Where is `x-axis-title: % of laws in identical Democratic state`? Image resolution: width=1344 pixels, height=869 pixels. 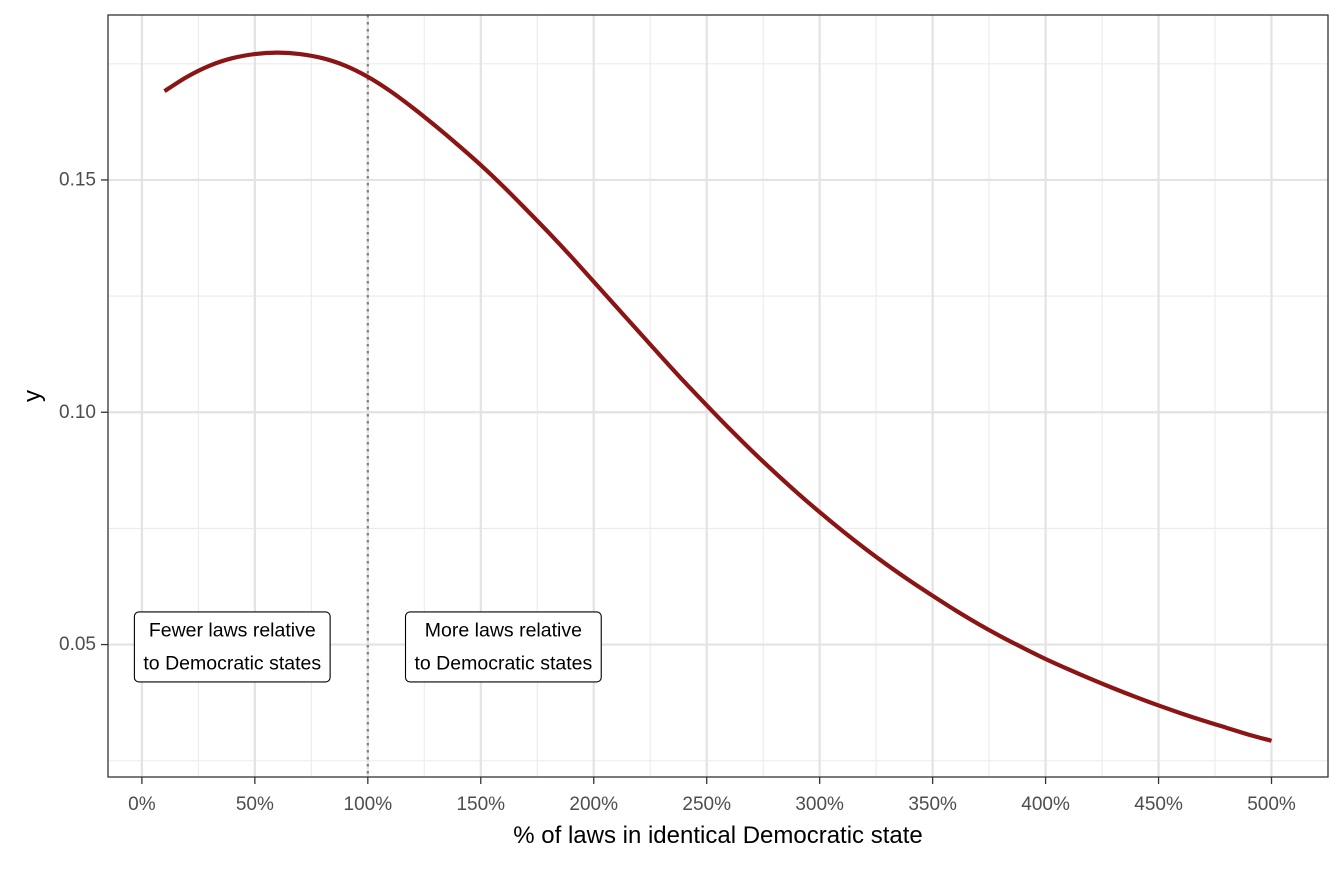 x-axis-title: % of laws in identical Democratic state is located at coordinates (718, 835).